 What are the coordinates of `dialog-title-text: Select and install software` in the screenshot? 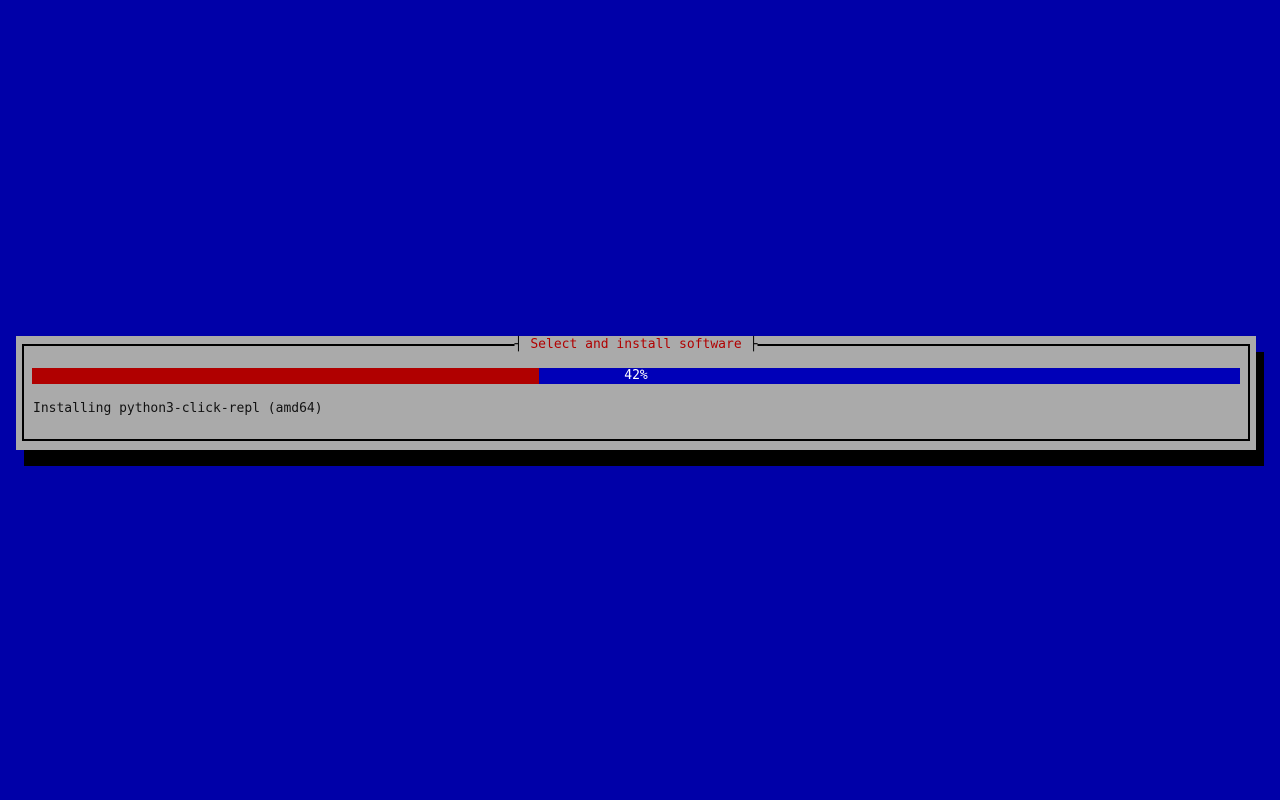 It's located at (636, 344).